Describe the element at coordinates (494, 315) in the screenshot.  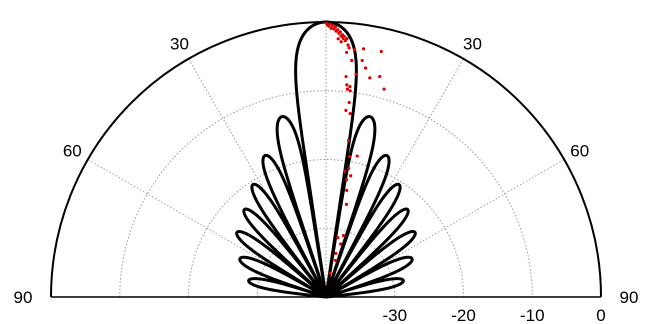
I see `radial-tick-labels: -30 -20 -10 0` at that location.